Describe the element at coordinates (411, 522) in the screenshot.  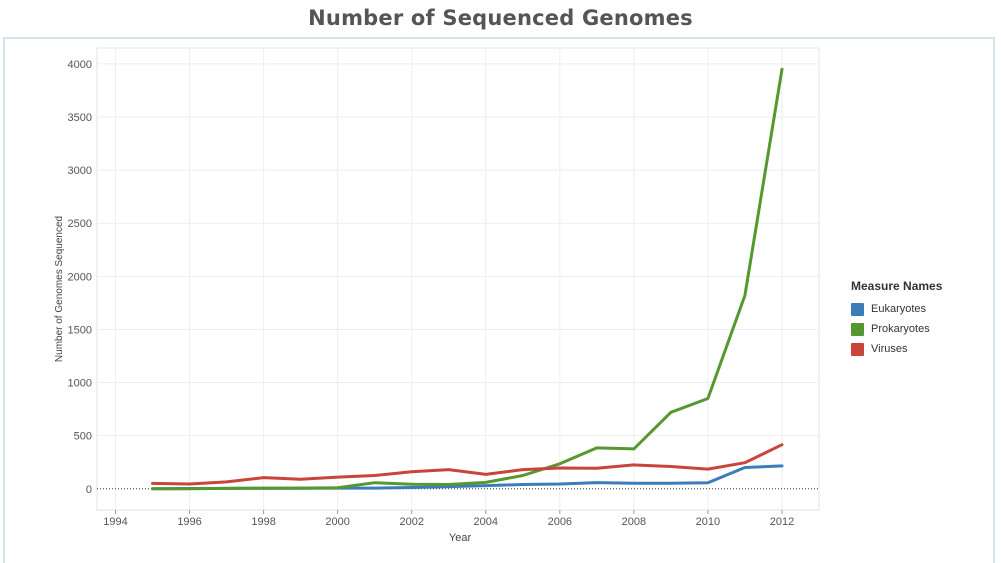
I see `x-tick-label: 2002` at that location.